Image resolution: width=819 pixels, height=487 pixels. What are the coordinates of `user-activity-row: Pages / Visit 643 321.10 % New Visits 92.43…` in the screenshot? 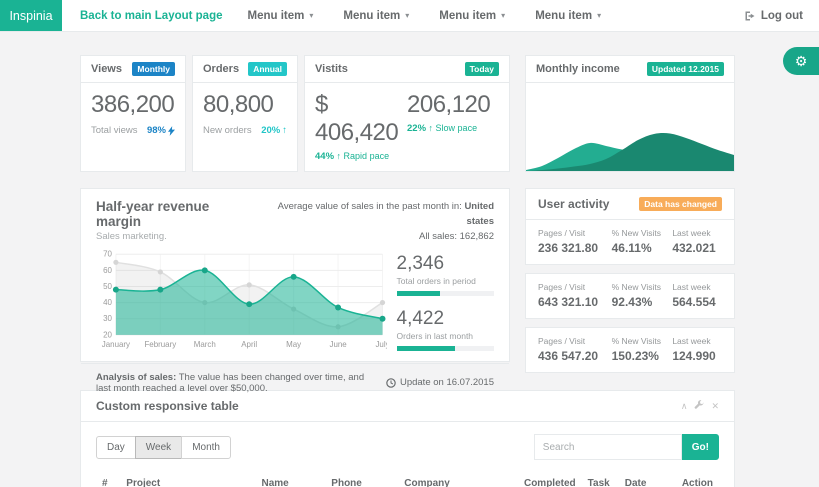 It's located at (630, 296).